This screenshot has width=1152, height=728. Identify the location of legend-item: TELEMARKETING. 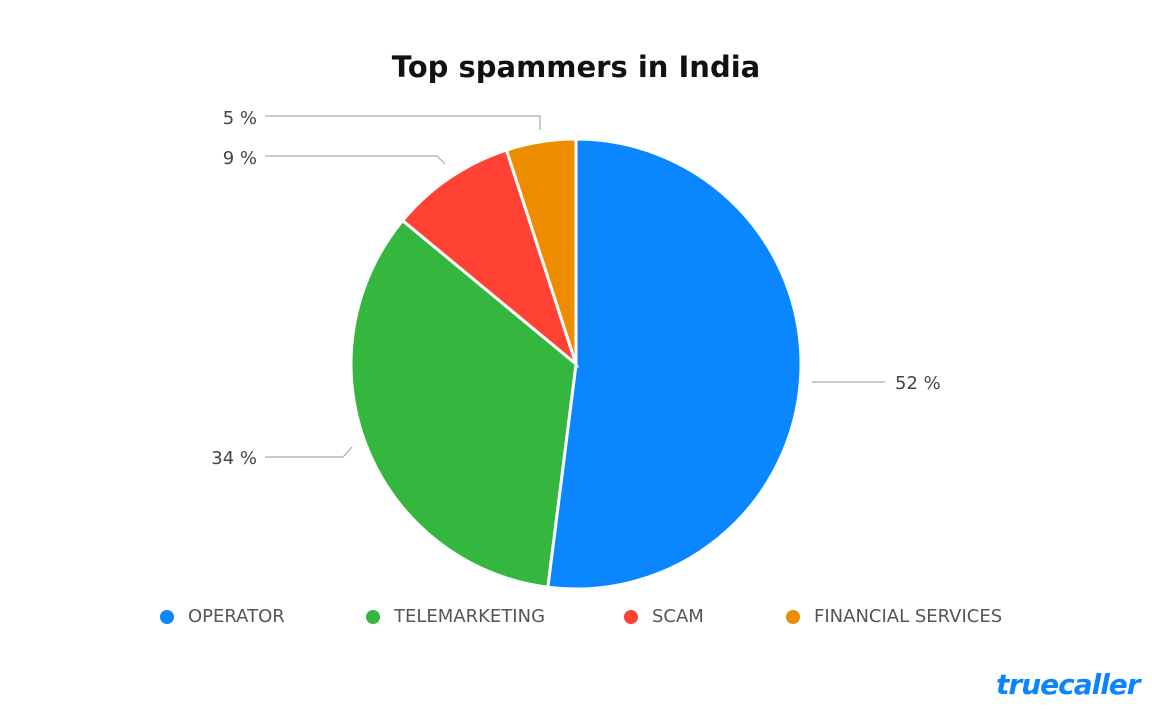
(455, 616).